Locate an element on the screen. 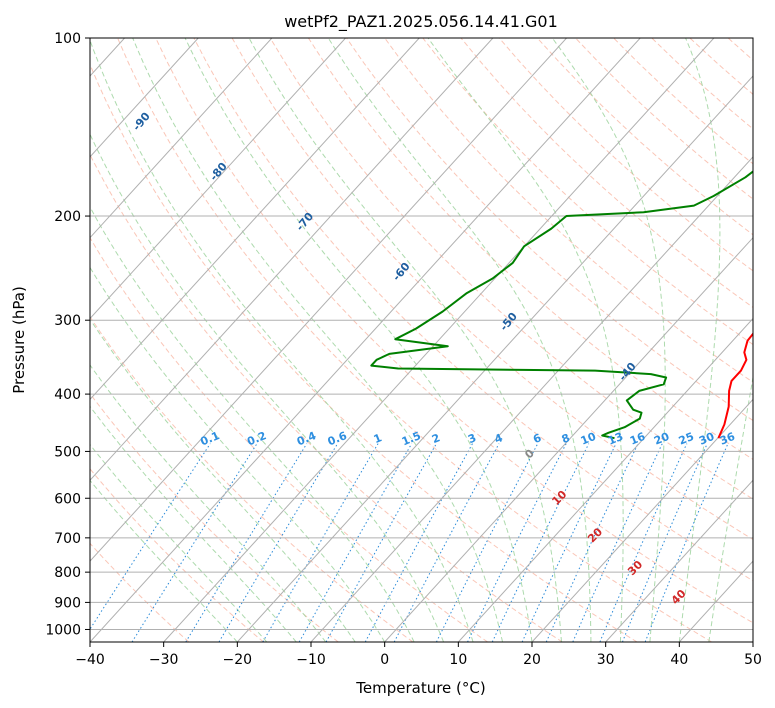 Image resolution: width=775 pixels, height=708 pixels. x-axis: −40 −30 −20 −10 0 10 20 30 40 50 is located at coordinates (418, 655).